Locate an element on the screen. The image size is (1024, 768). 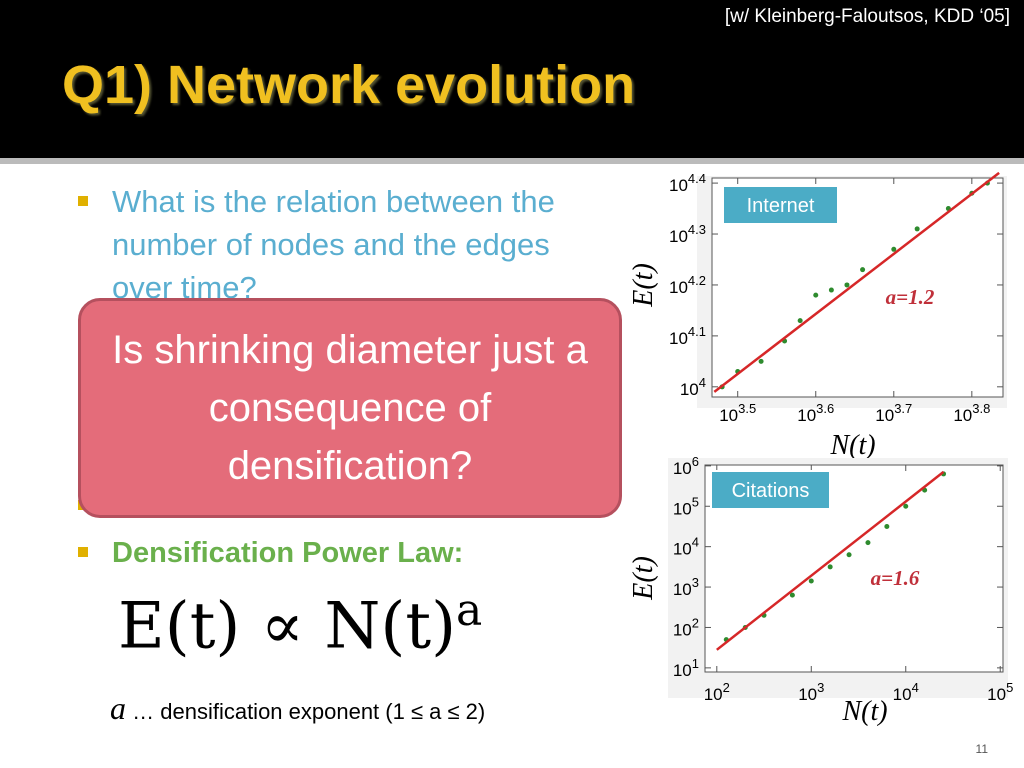
annotation: a=1.6 is located at coordinates (895, 578).